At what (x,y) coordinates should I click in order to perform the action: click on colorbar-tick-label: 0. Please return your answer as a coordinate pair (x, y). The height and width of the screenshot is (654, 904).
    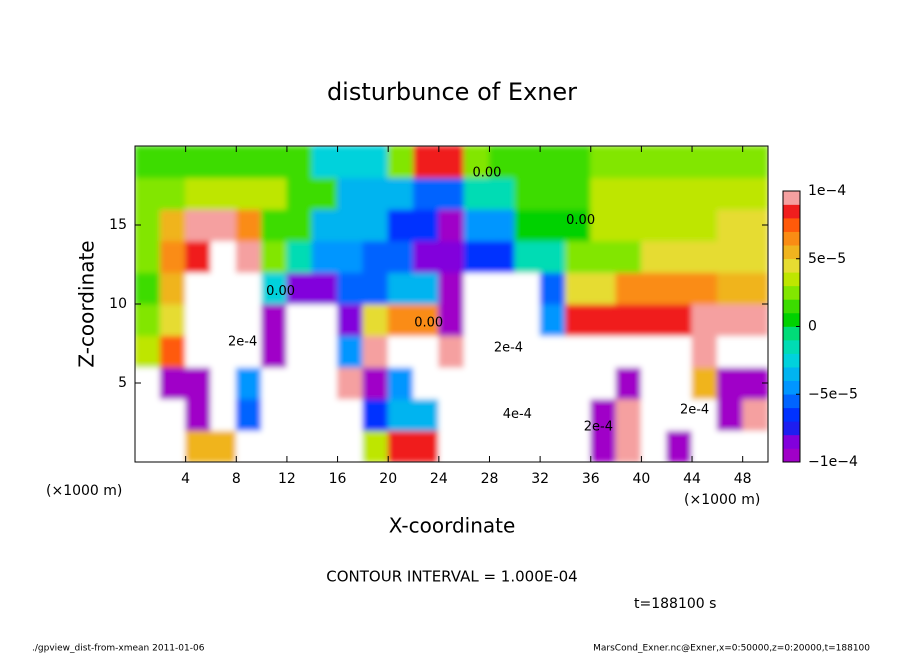
    Looking at the image, I should click on (812, 327).